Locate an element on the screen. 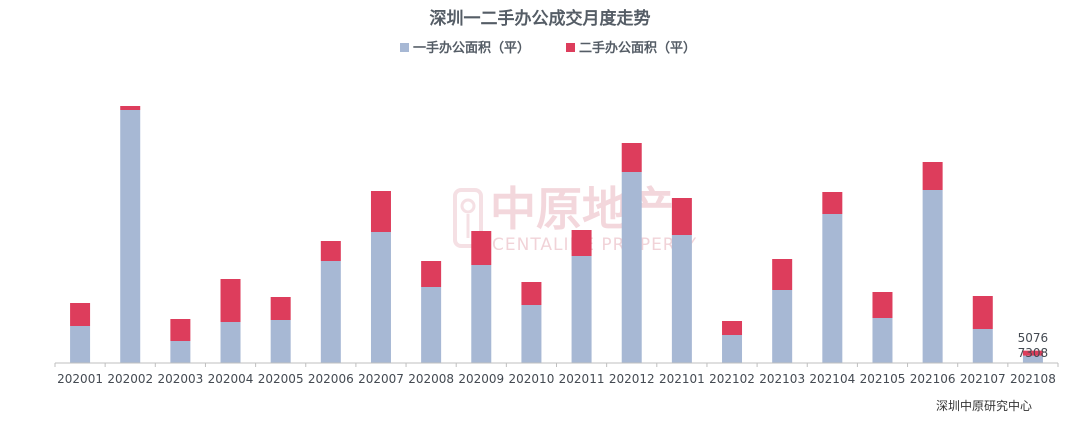  watermark-text-cn: 中原地产 is located at coordinates (582, 209).